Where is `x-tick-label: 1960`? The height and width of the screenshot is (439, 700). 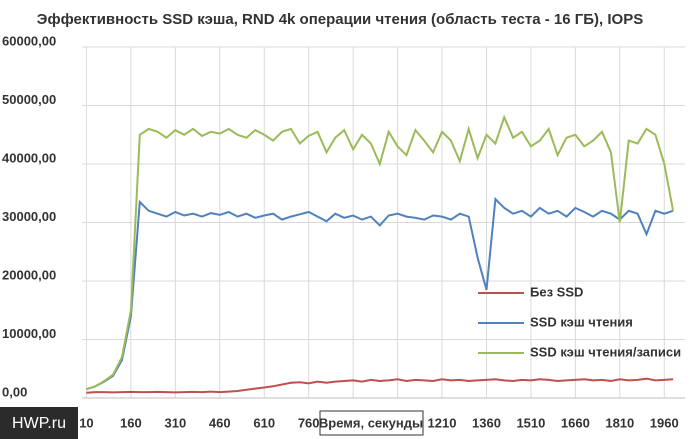 x-tick-label: 1960 is located at coordinates (664, 422).